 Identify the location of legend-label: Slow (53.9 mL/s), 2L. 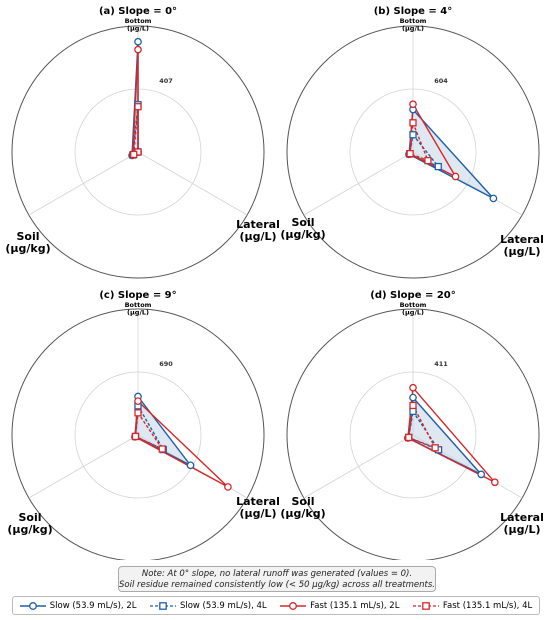
(93, 605).